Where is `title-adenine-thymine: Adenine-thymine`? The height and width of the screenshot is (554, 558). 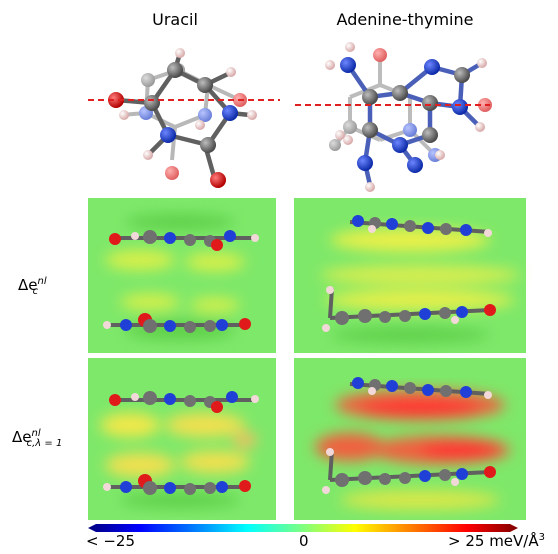 title-adenine-thymine: Adenine-thymine is located at coordinates (405, 19).